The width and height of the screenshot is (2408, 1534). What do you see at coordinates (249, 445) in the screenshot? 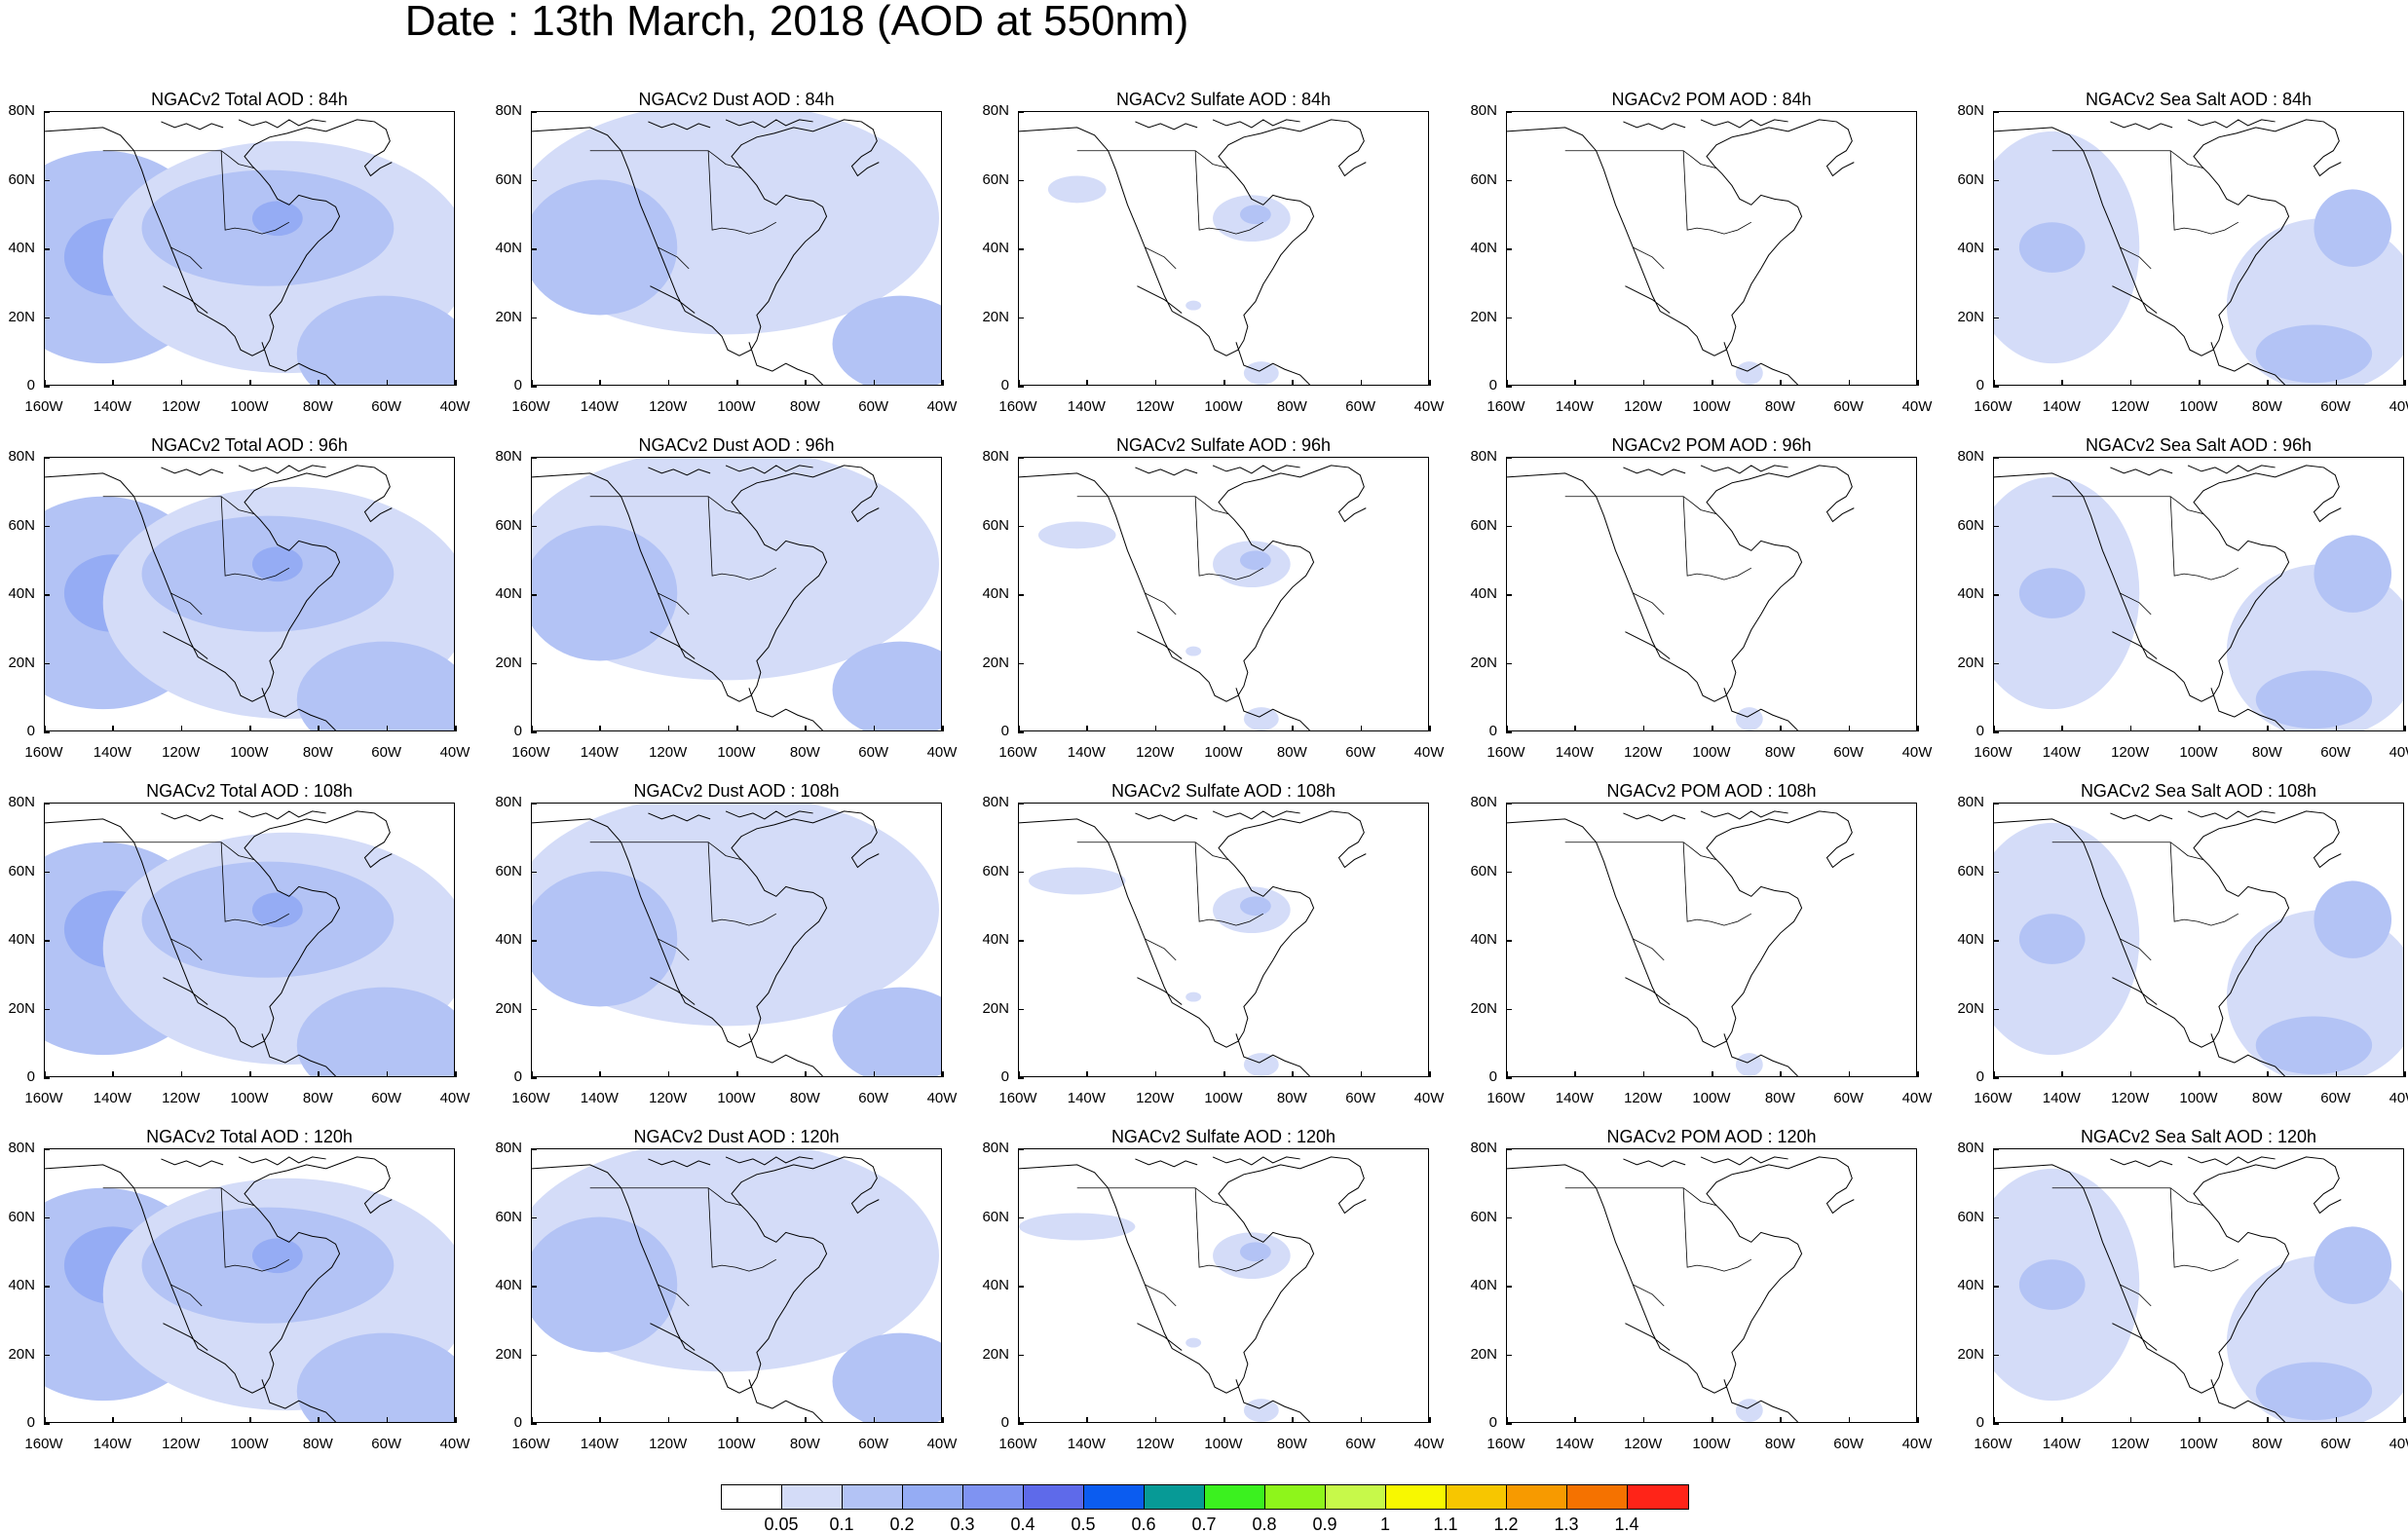
I see `panel-title: NGACv2 Total AOD : 96h` at bounding box center [249, 445].